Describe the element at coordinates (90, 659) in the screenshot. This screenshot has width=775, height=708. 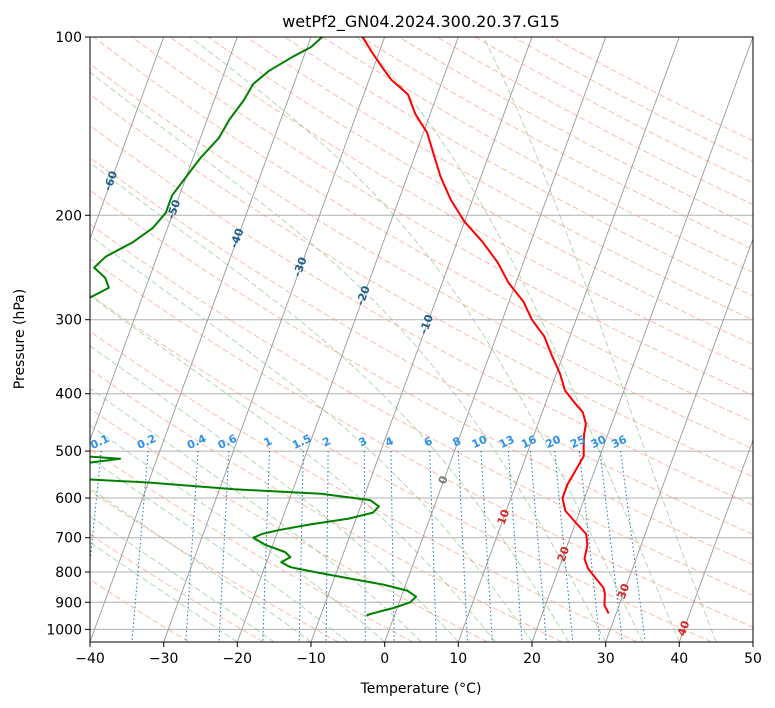
I see `x-tick-label: −40` at that location.